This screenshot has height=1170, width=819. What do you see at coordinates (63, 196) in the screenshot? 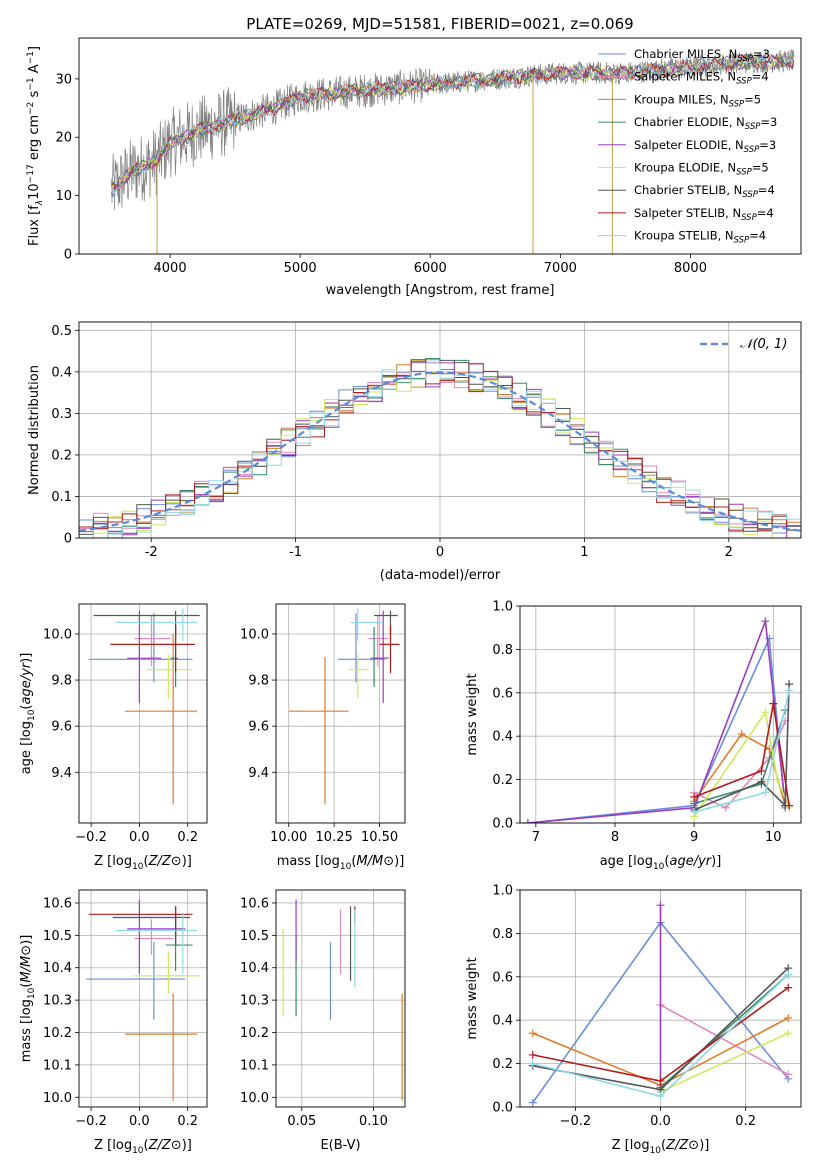
I see `y-tick-label: 10` at bounding box center [63, 196].